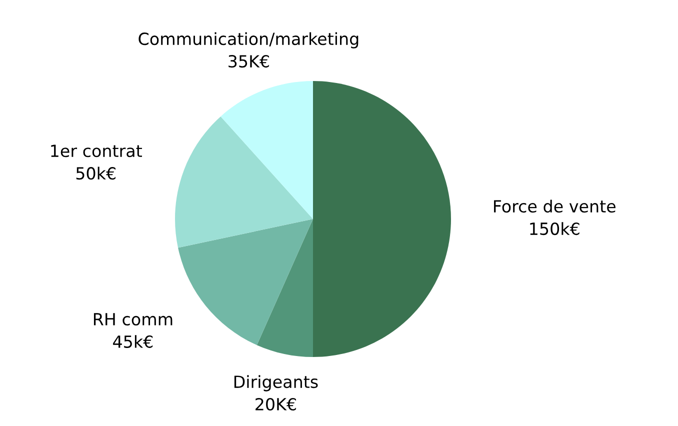 Image resolution: width=678 pixels, height=426 pixels. Describe the element at coordinates (276, 404) in the screenshot. I see `data-label: 20K€` at that location.